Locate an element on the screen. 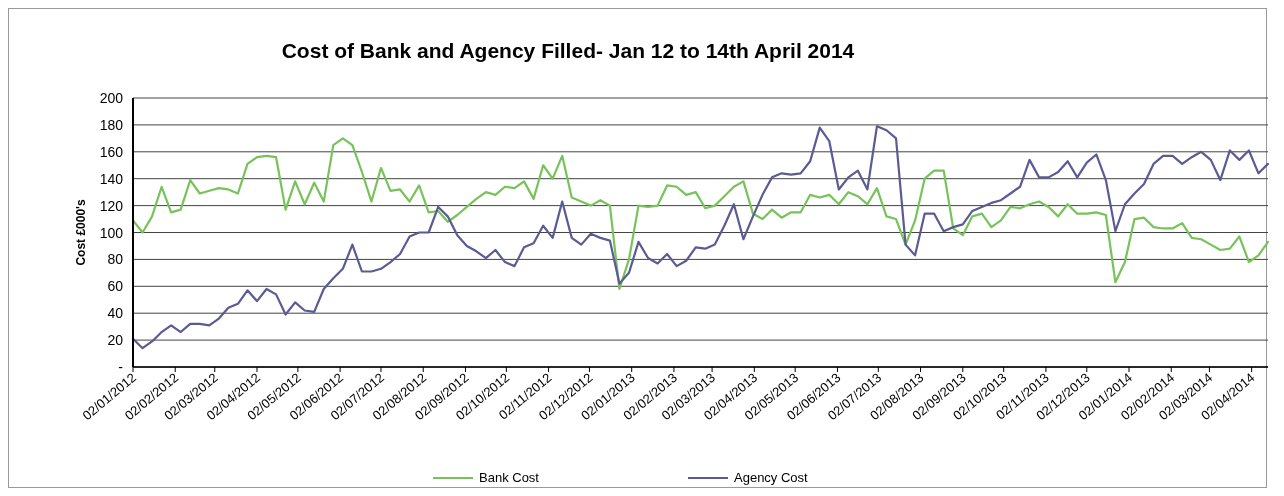  y-tick-label: 200 is located at coordinates (111, 98).